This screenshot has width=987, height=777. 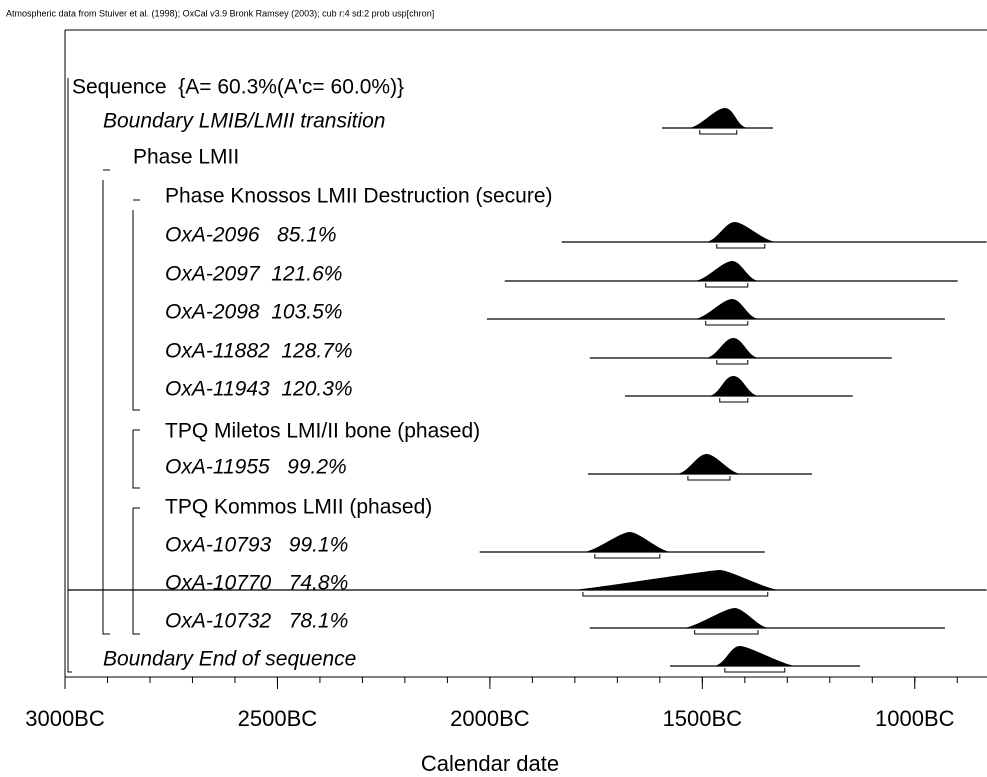 What do you see at coordinates (244, 121) in the screenshot?
I see `row-label: Boundary LMIB/LMII transition` at bounding box center [244, 121].